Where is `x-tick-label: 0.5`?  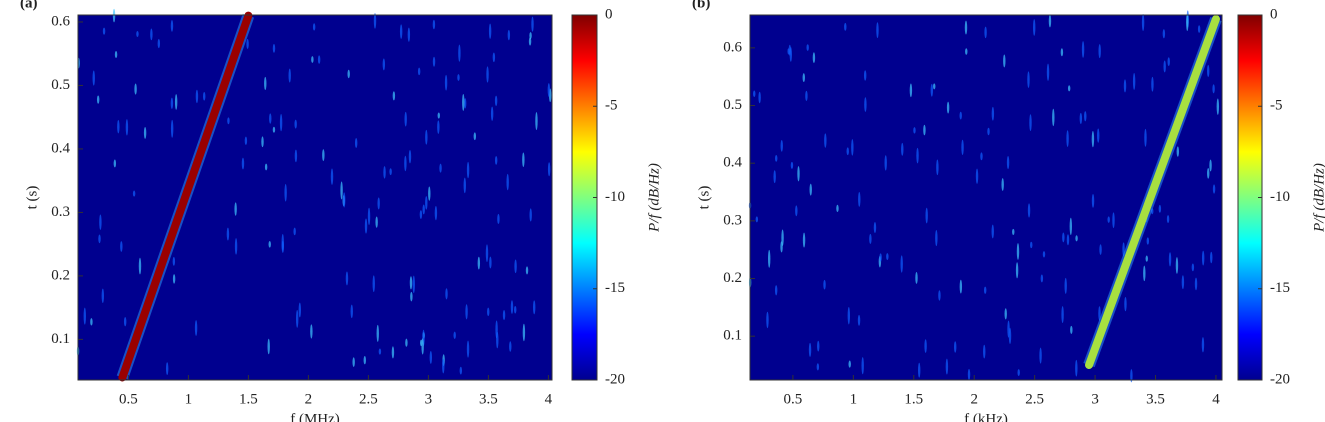 x-tick-label: 0.5 is located at coordinates (793, 399).